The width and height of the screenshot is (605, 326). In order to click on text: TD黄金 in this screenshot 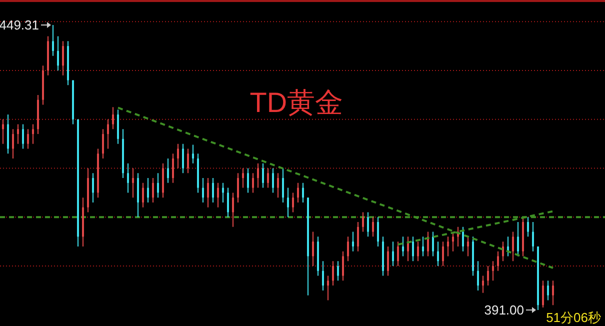, I will do `click(297, 102)`.